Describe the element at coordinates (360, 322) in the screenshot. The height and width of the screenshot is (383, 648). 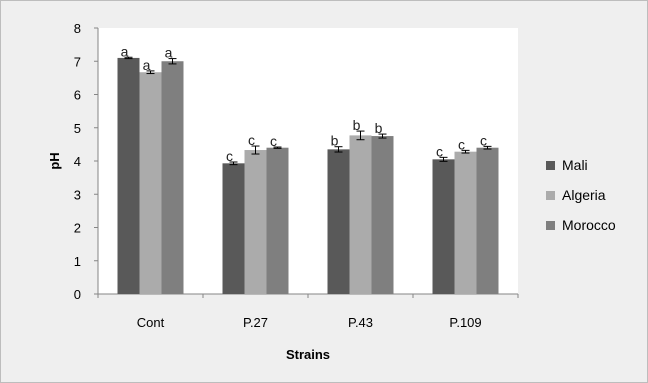
I see `x-tick-label: P.43` at that location.